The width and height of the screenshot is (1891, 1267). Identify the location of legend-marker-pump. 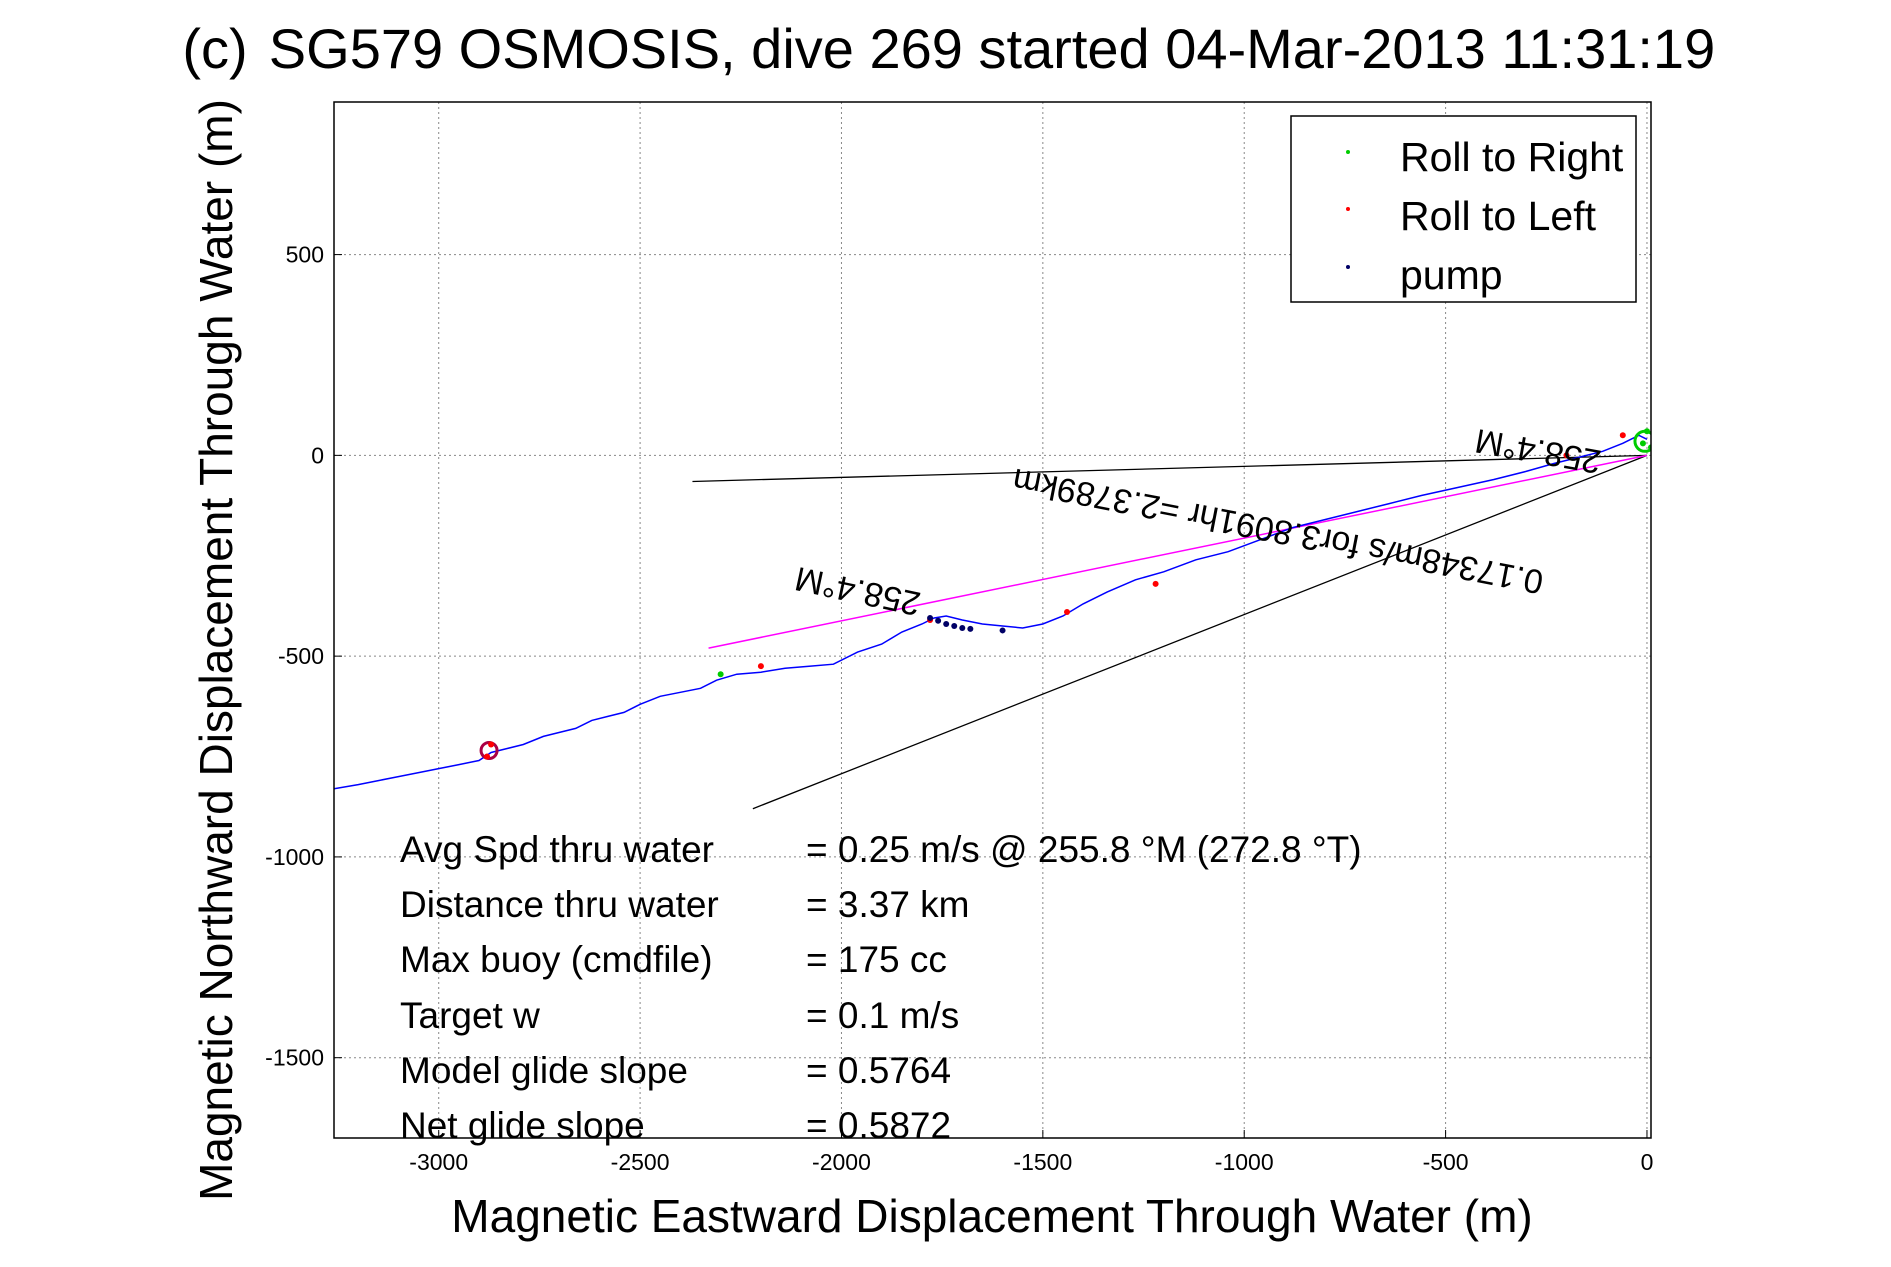
(1348, 267).